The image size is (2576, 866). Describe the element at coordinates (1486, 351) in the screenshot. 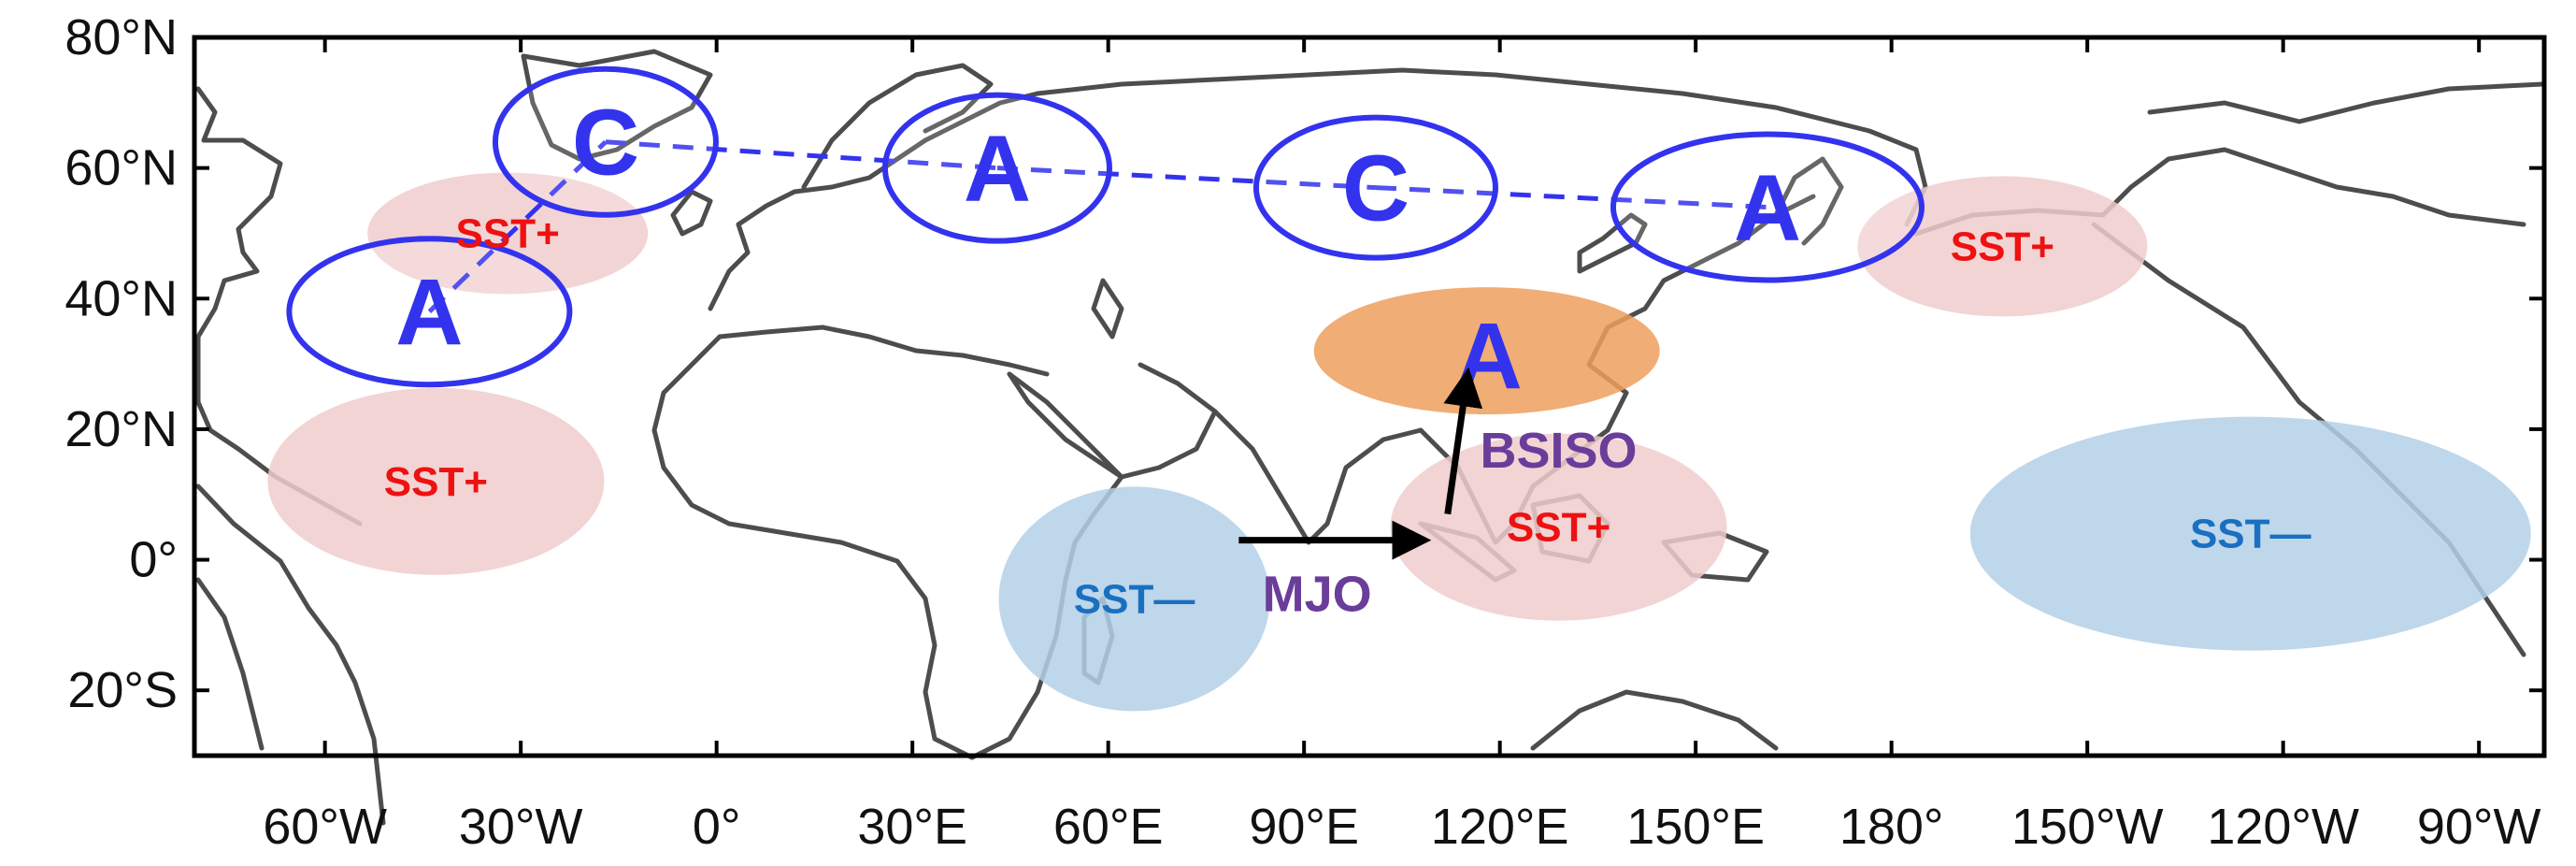

I see `highlight-anomaly-region` at that location.